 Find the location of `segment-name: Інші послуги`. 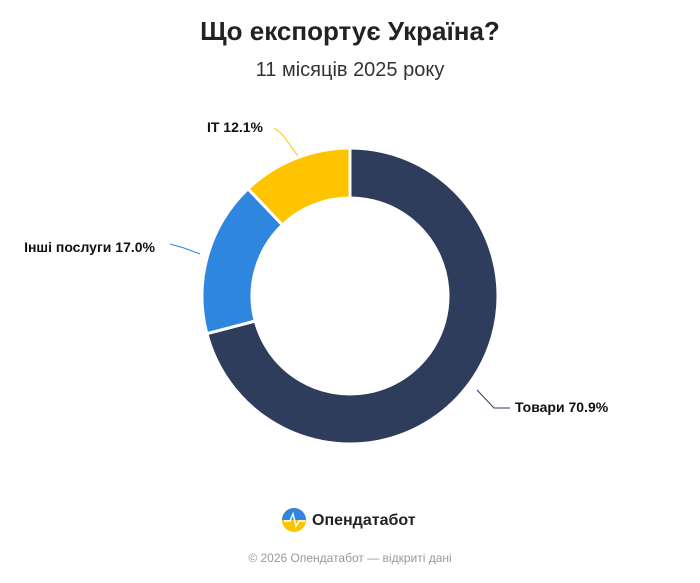

segment-name: Інші послуги is located at coordinates (67, 247).